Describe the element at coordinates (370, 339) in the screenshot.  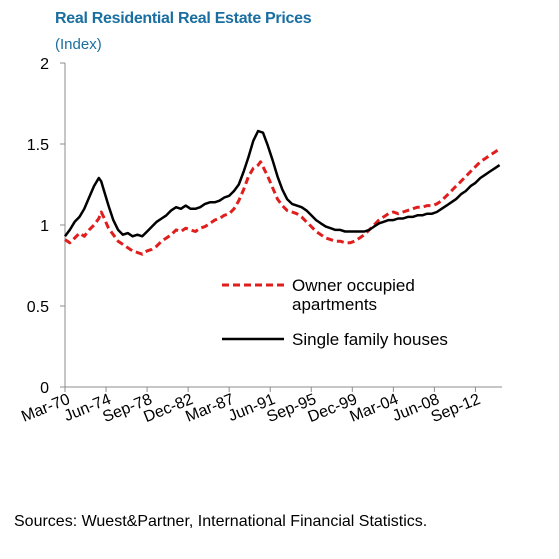
I see `legend-label: Single family houses` at that location.